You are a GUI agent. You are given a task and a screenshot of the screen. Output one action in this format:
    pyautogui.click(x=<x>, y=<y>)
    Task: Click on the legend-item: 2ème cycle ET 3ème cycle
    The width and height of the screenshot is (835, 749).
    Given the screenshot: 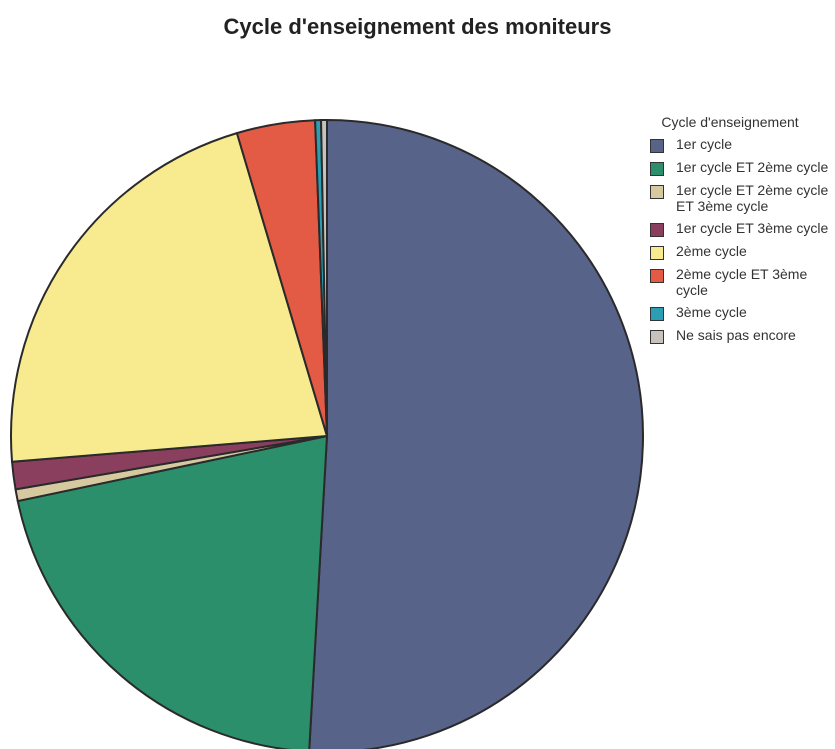 What is the action you would take?
    pyautogui.click(x=742, y=282)
    